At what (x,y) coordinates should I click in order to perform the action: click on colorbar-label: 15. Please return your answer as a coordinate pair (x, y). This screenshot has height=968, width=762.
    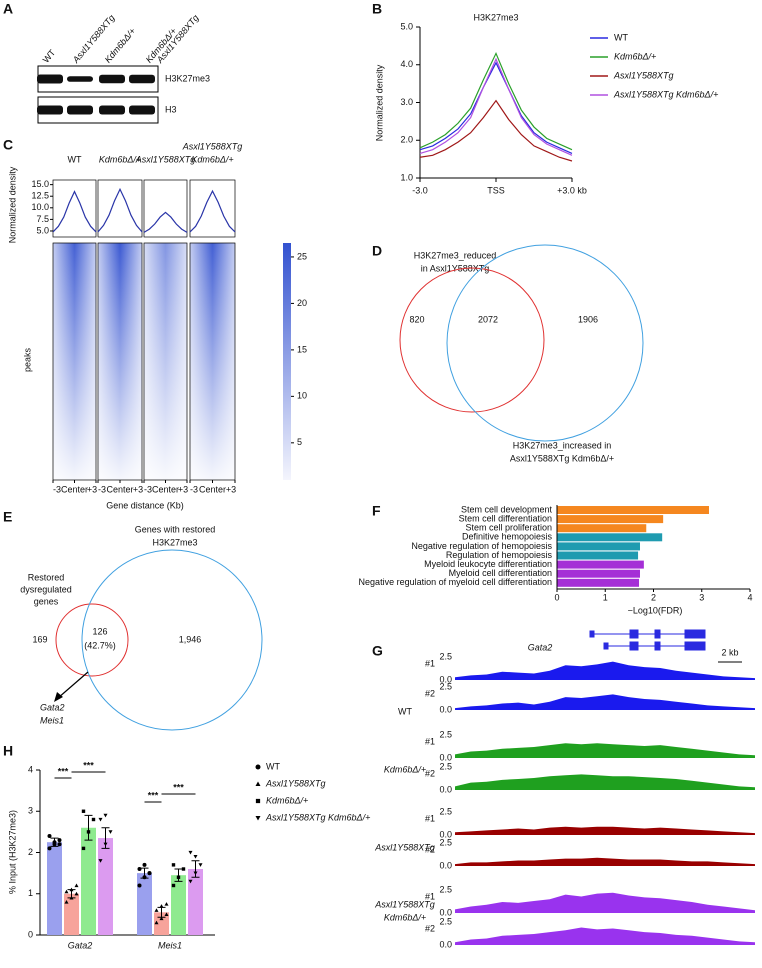
    Looking at the image, I should click on (302, 349).